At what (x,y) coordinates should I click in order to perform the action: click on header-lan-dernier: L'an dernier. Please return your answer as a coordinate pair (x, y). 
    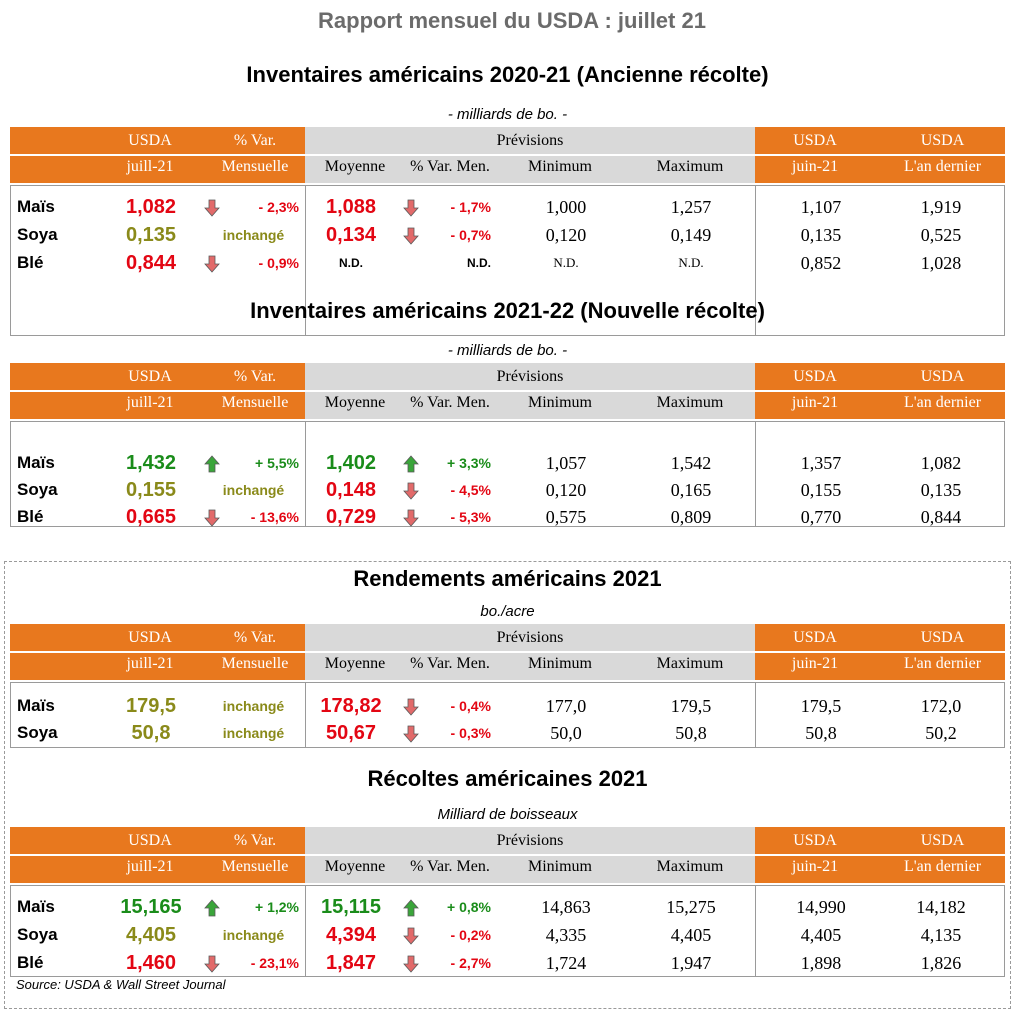
    Looking at the image, I should click on (942, 663).